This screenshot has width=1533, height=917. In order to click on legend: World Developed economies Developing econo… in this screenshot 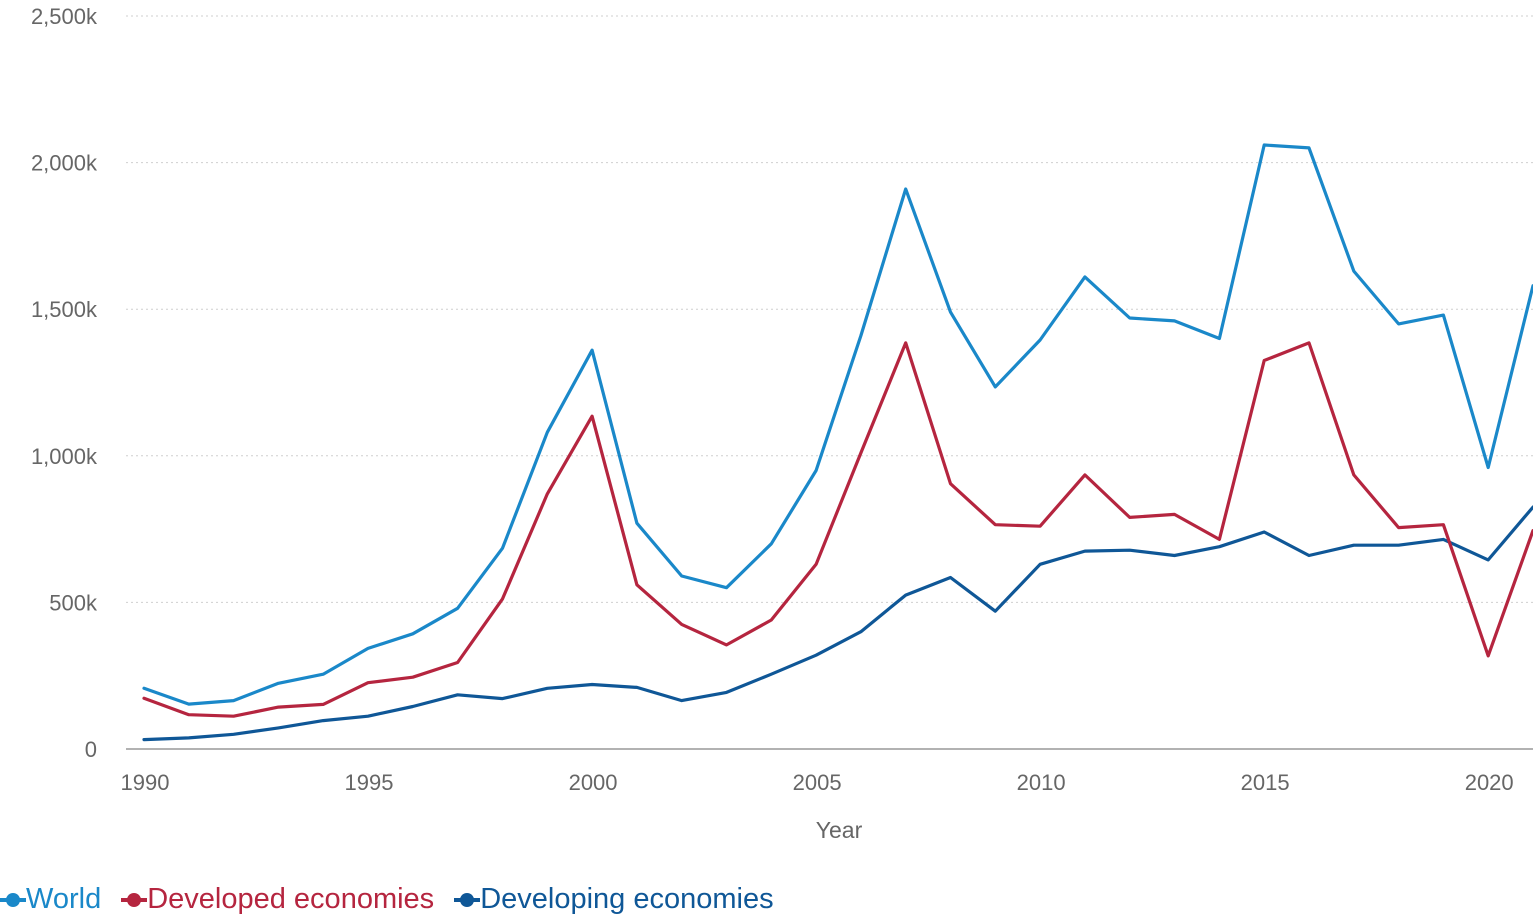, I will do `click(397, 899)`.